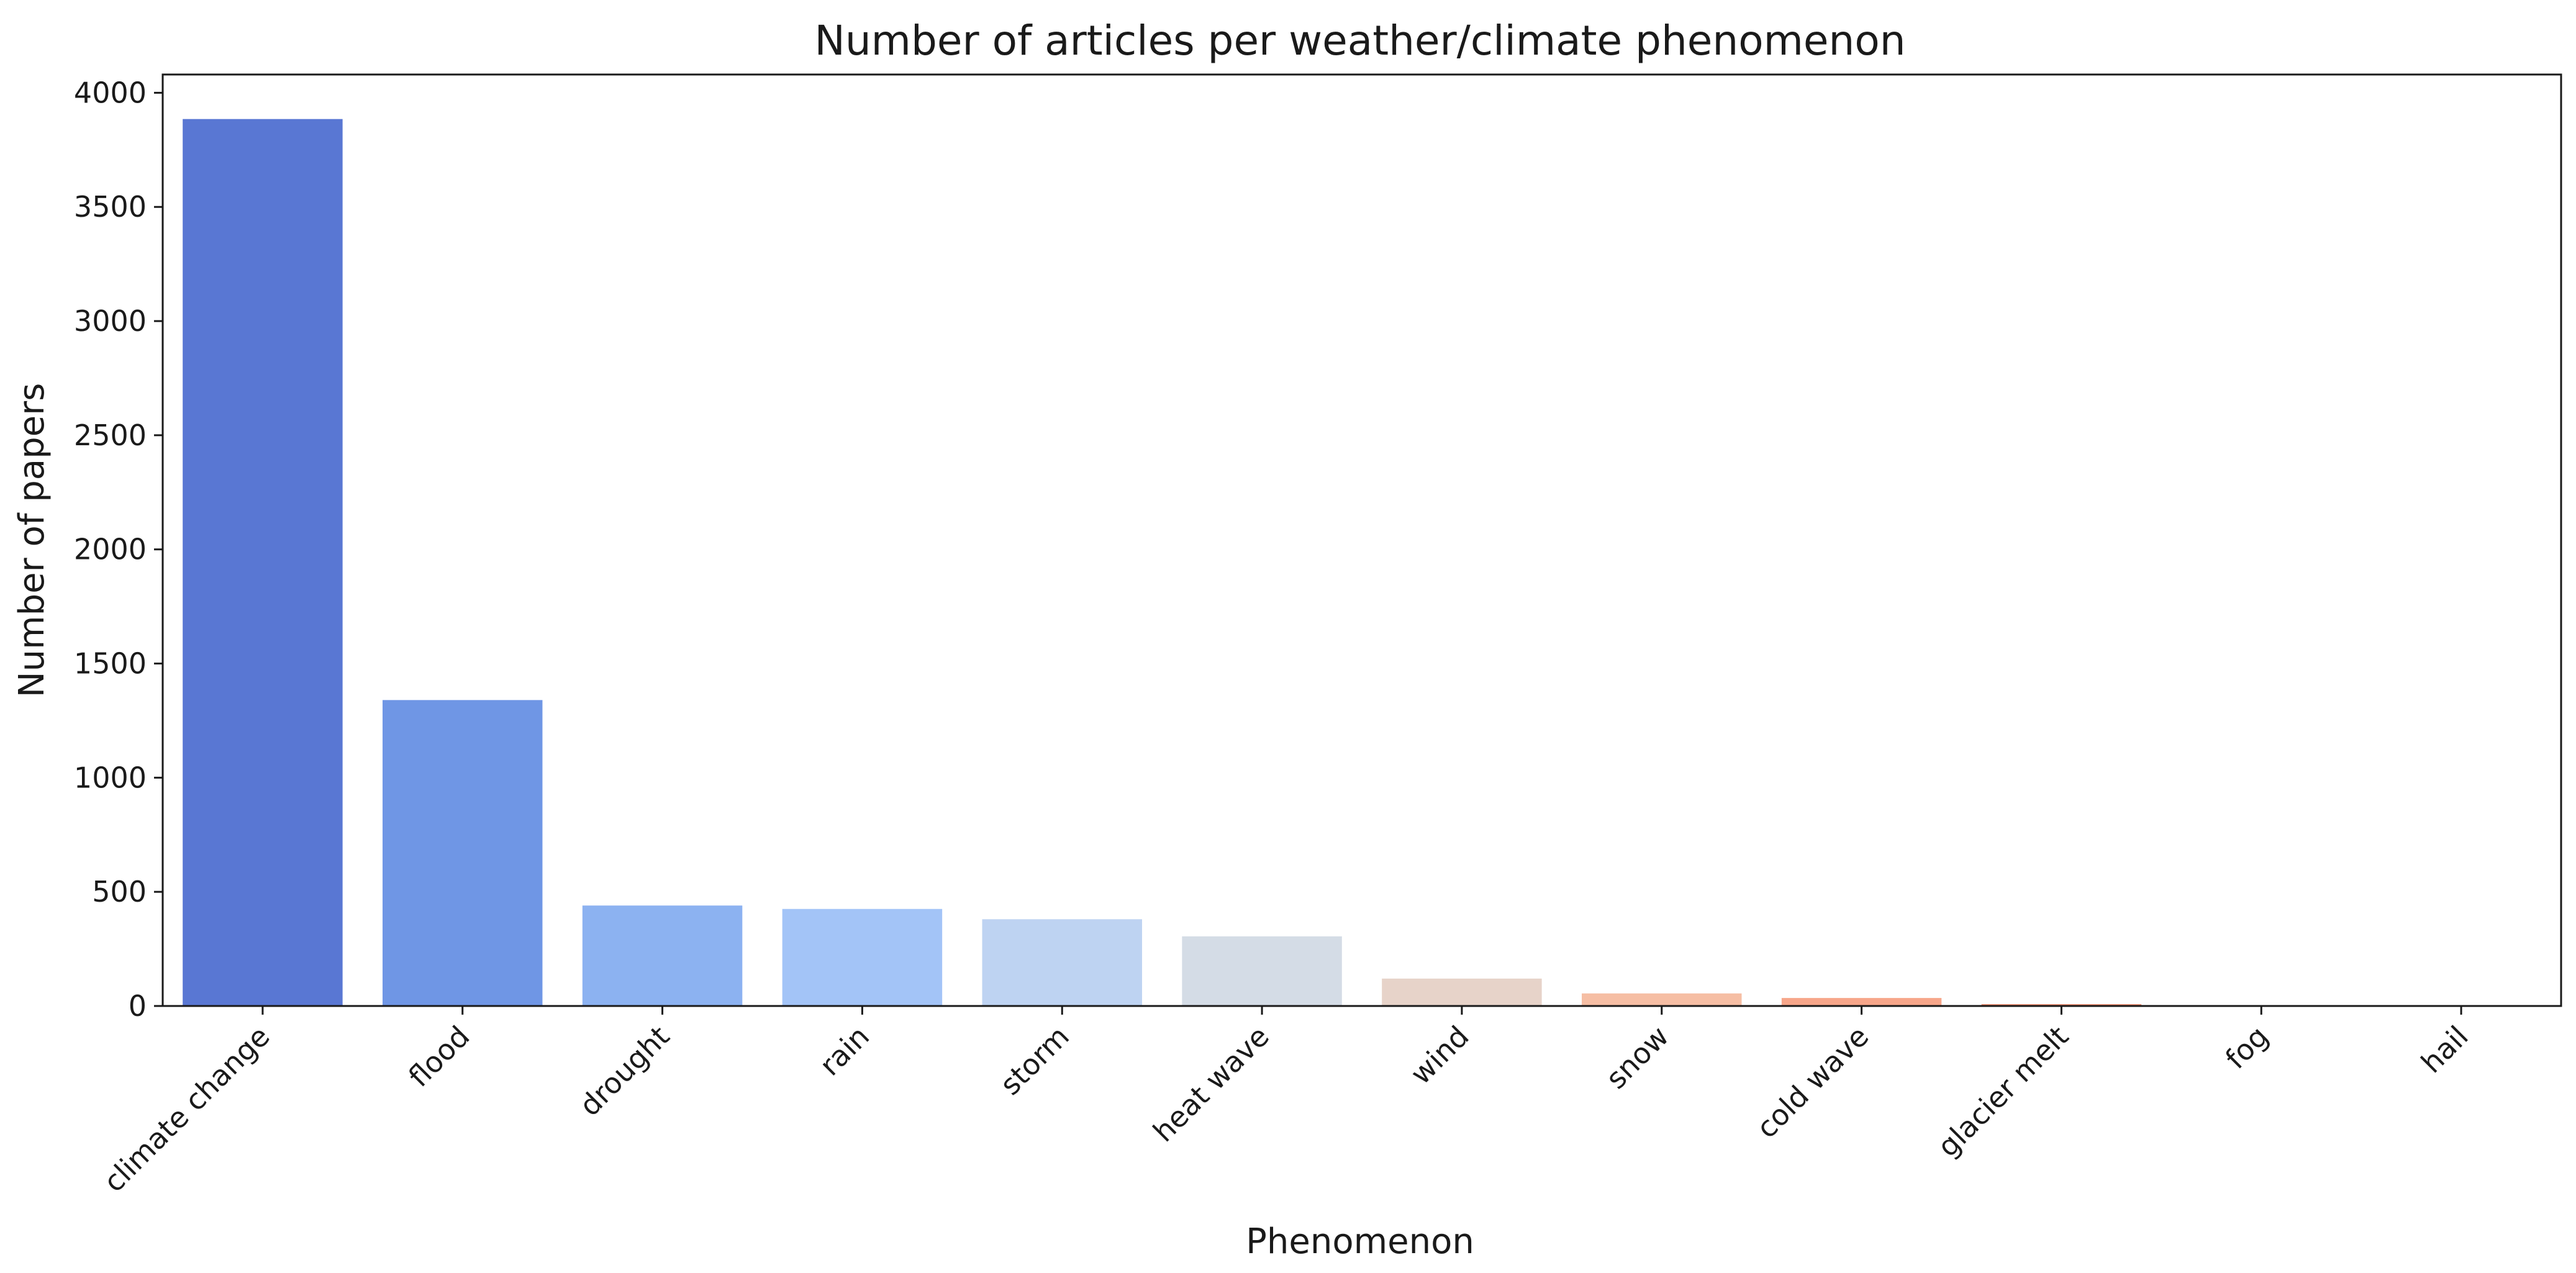 The height and width of the screenshot is (1273, 2576). Describe the element at coordinates (1662, 999) in the screenshot. I see `bar-snow` at that location.